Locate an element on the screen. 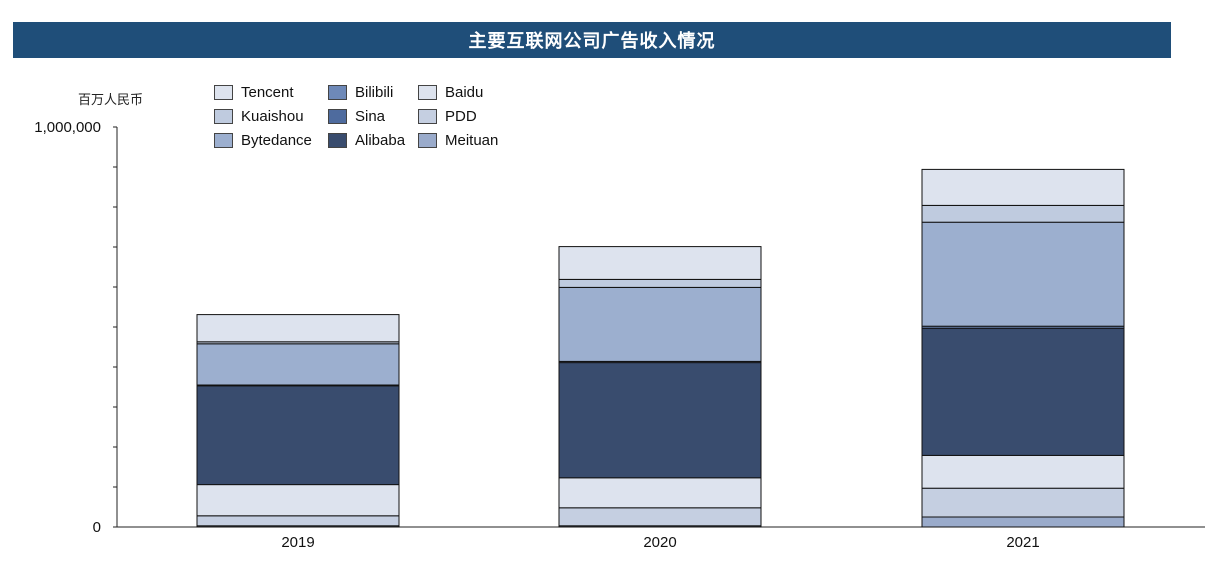 This screenshot has width=1229, height=569. bar-segment-kuaishou-2020 is located at coordinates (660, 283).